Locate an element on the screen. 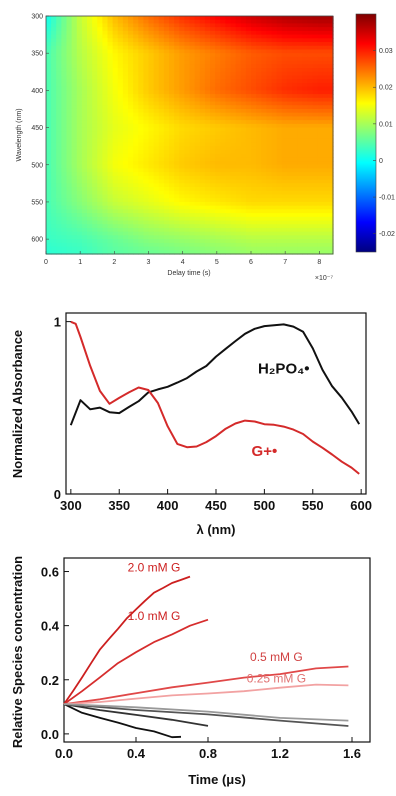  colorbar-tick-label: 0.01 is located at coordinates (386, 124).